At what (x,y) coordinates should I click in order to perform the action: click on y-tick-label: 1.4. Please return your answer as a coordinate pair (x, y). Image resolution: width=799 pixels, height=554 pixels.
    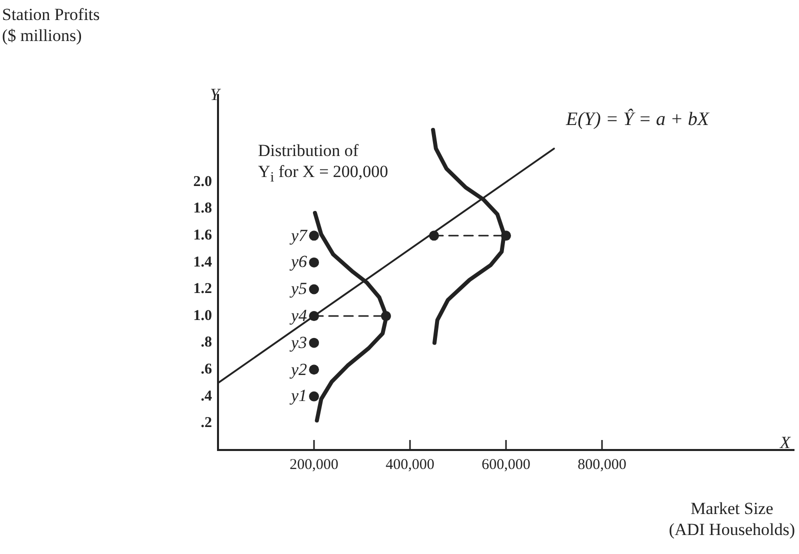
    Looking at the image, I should click on (202, 262).